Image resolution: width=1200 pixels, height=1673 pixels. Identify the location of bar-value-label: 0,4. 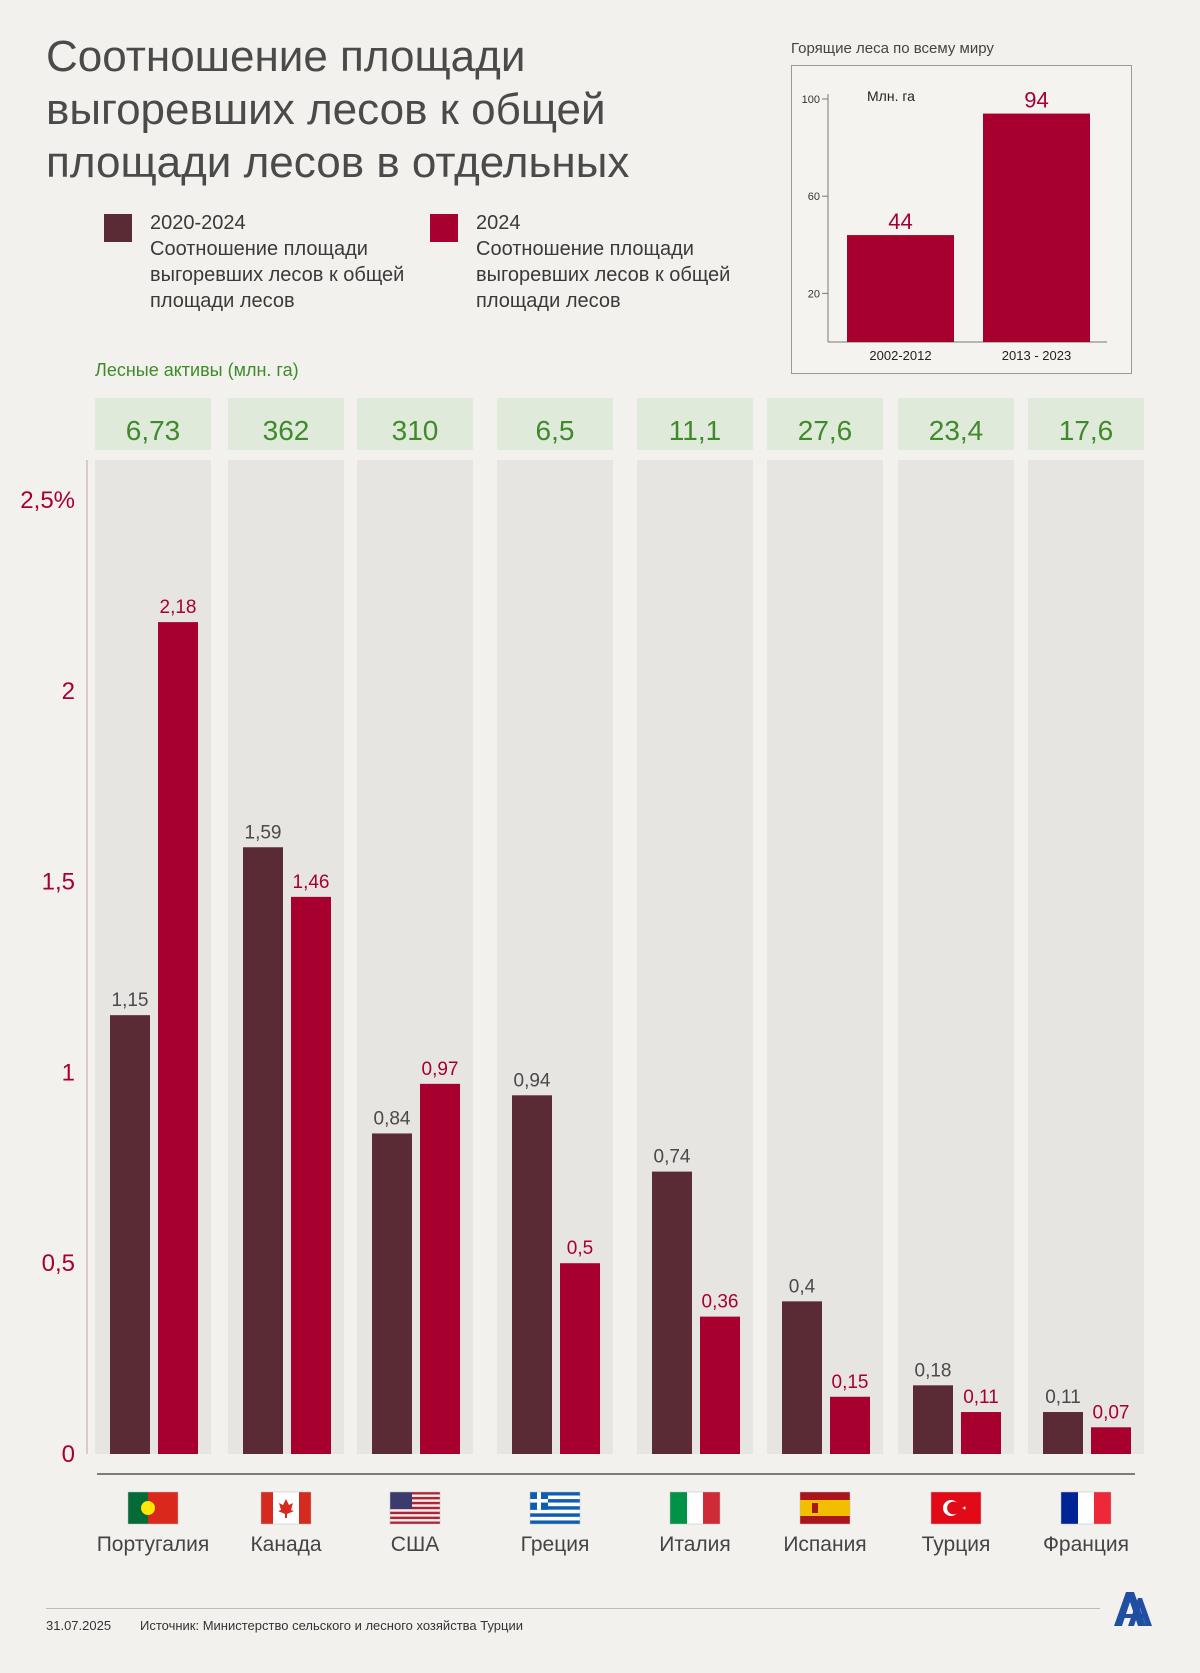
(802, 1286).